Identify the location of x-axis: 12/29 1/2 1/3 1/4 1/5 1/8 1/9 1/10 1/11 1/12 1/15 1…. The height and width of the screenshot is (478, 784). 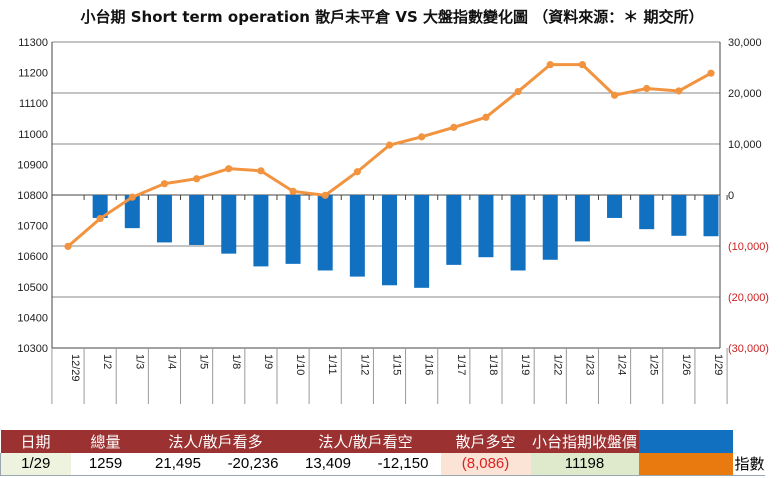
(396, 368).